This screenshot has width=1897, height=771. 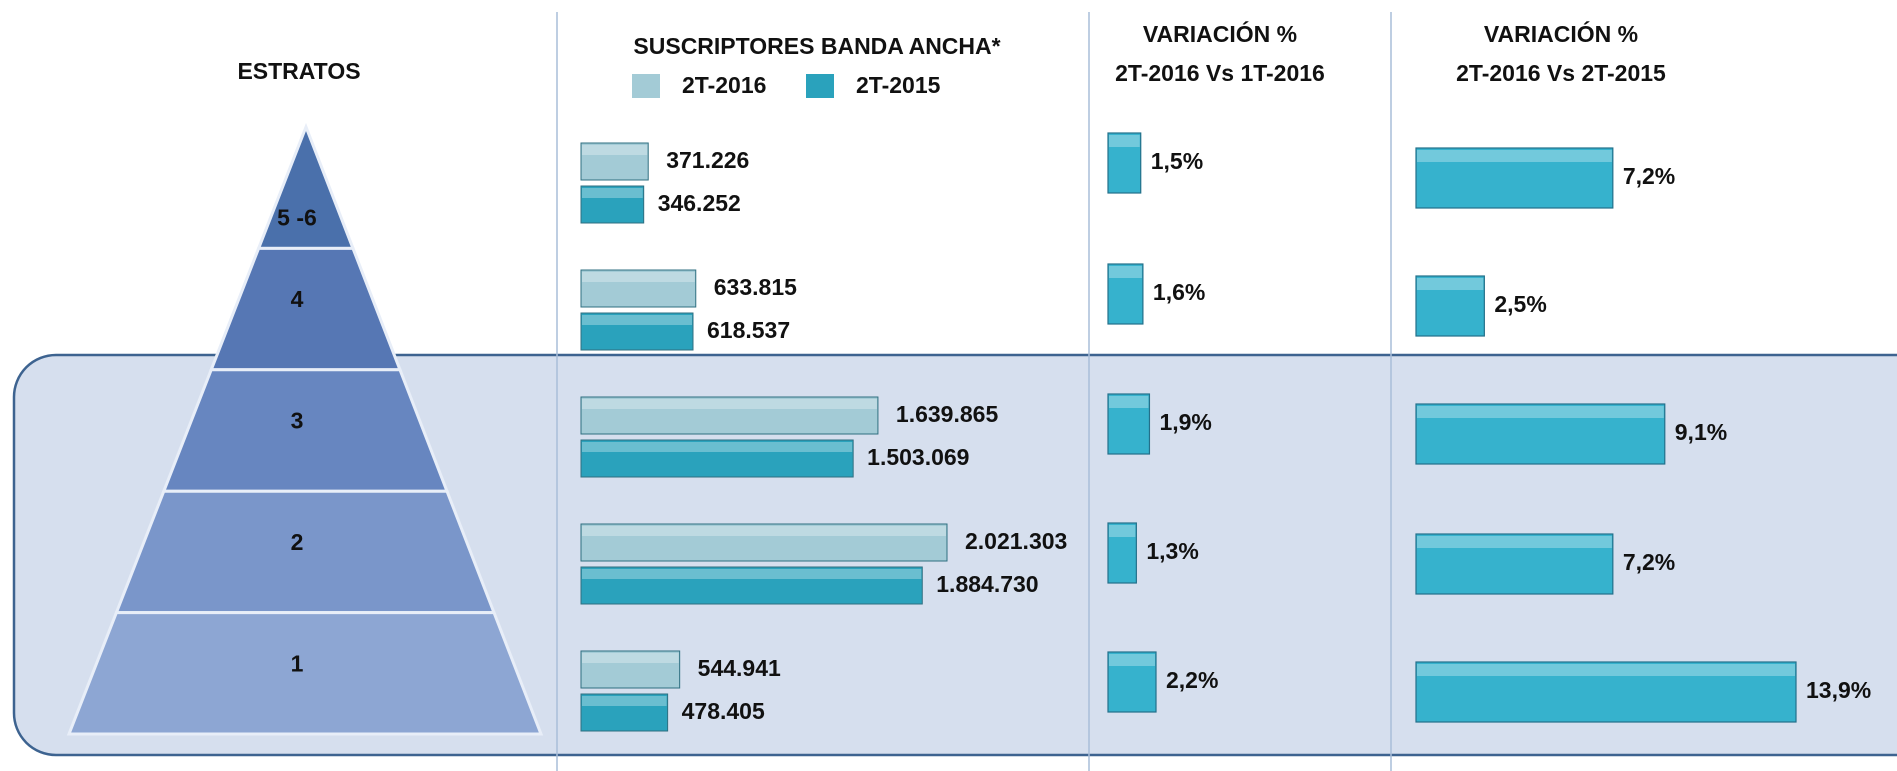 I want to click on stratum-label: 1, so click(x=297, y=663).